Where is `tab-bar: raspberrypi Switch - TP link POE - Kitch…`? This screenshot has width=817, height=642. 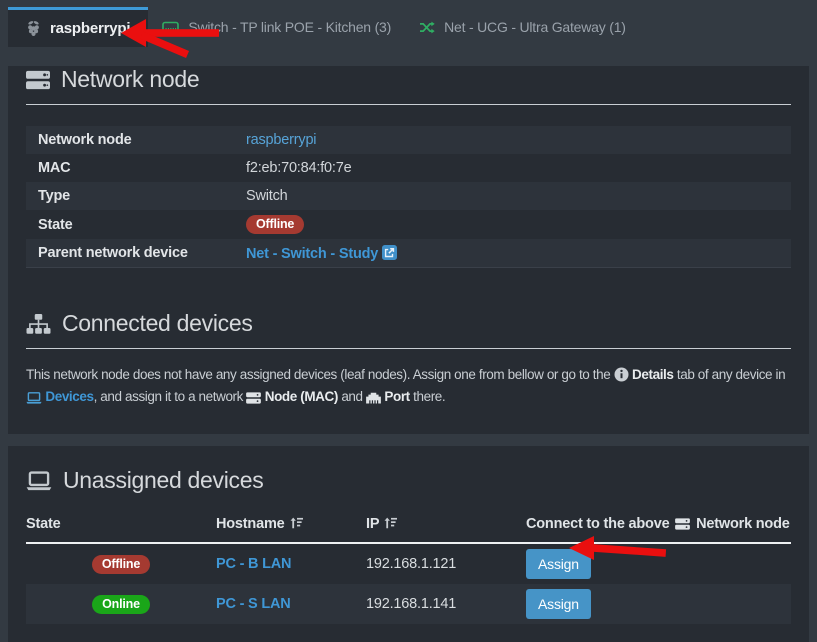
tab-bar: raspberrypi Switch - TP link POE - Kitch… is located at coordinates (408, 23).